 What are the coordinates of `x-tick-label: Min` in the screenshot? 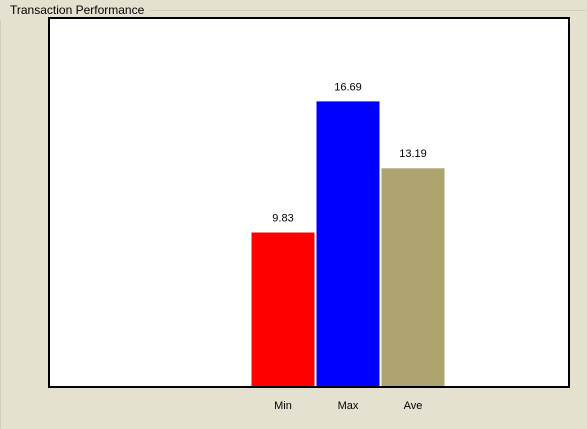 It's located at (283, 406).